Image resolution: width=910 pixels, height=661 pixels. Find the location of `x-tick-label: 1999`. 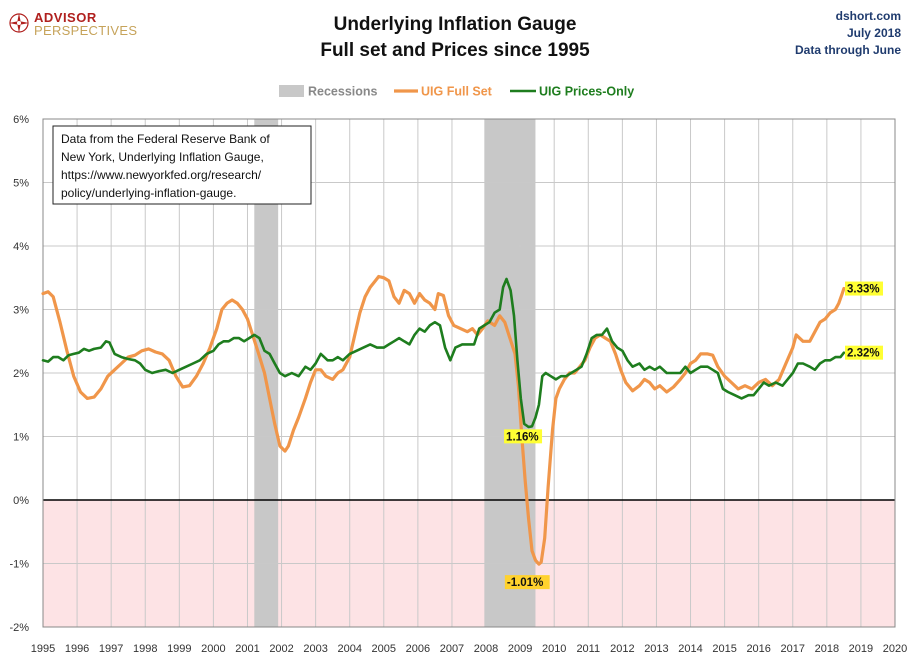

x-tick-label: 1999 is located at coordinates (179, 649).